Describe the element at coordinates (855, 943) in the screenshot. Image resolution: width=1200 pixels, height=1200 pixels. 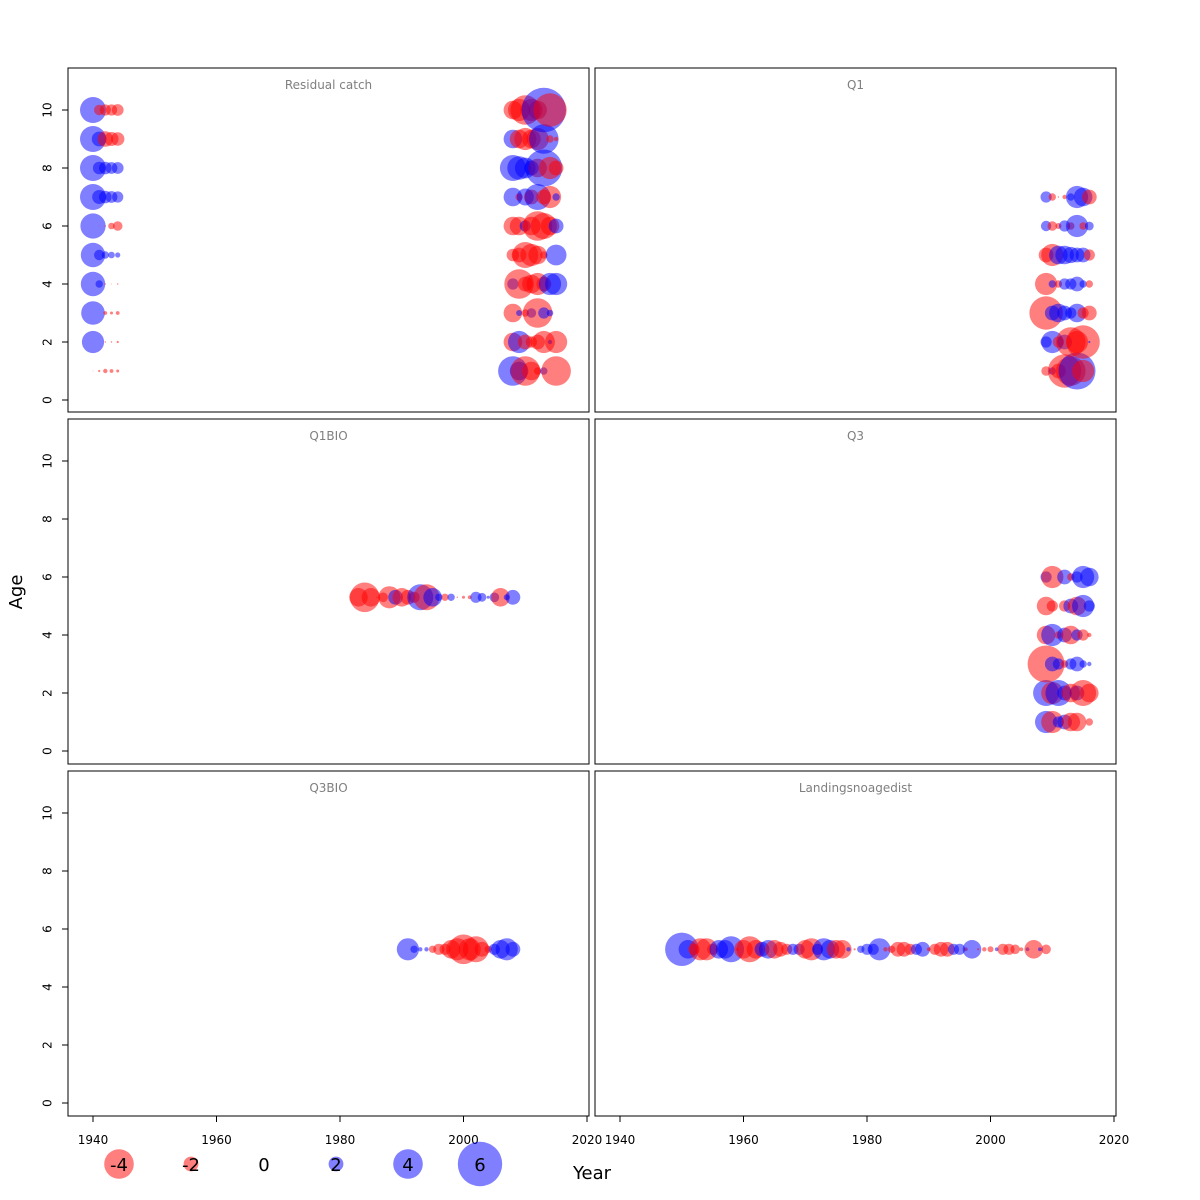
I see `panel-landingsnoagedist: Landingsnoagedist` at that location.